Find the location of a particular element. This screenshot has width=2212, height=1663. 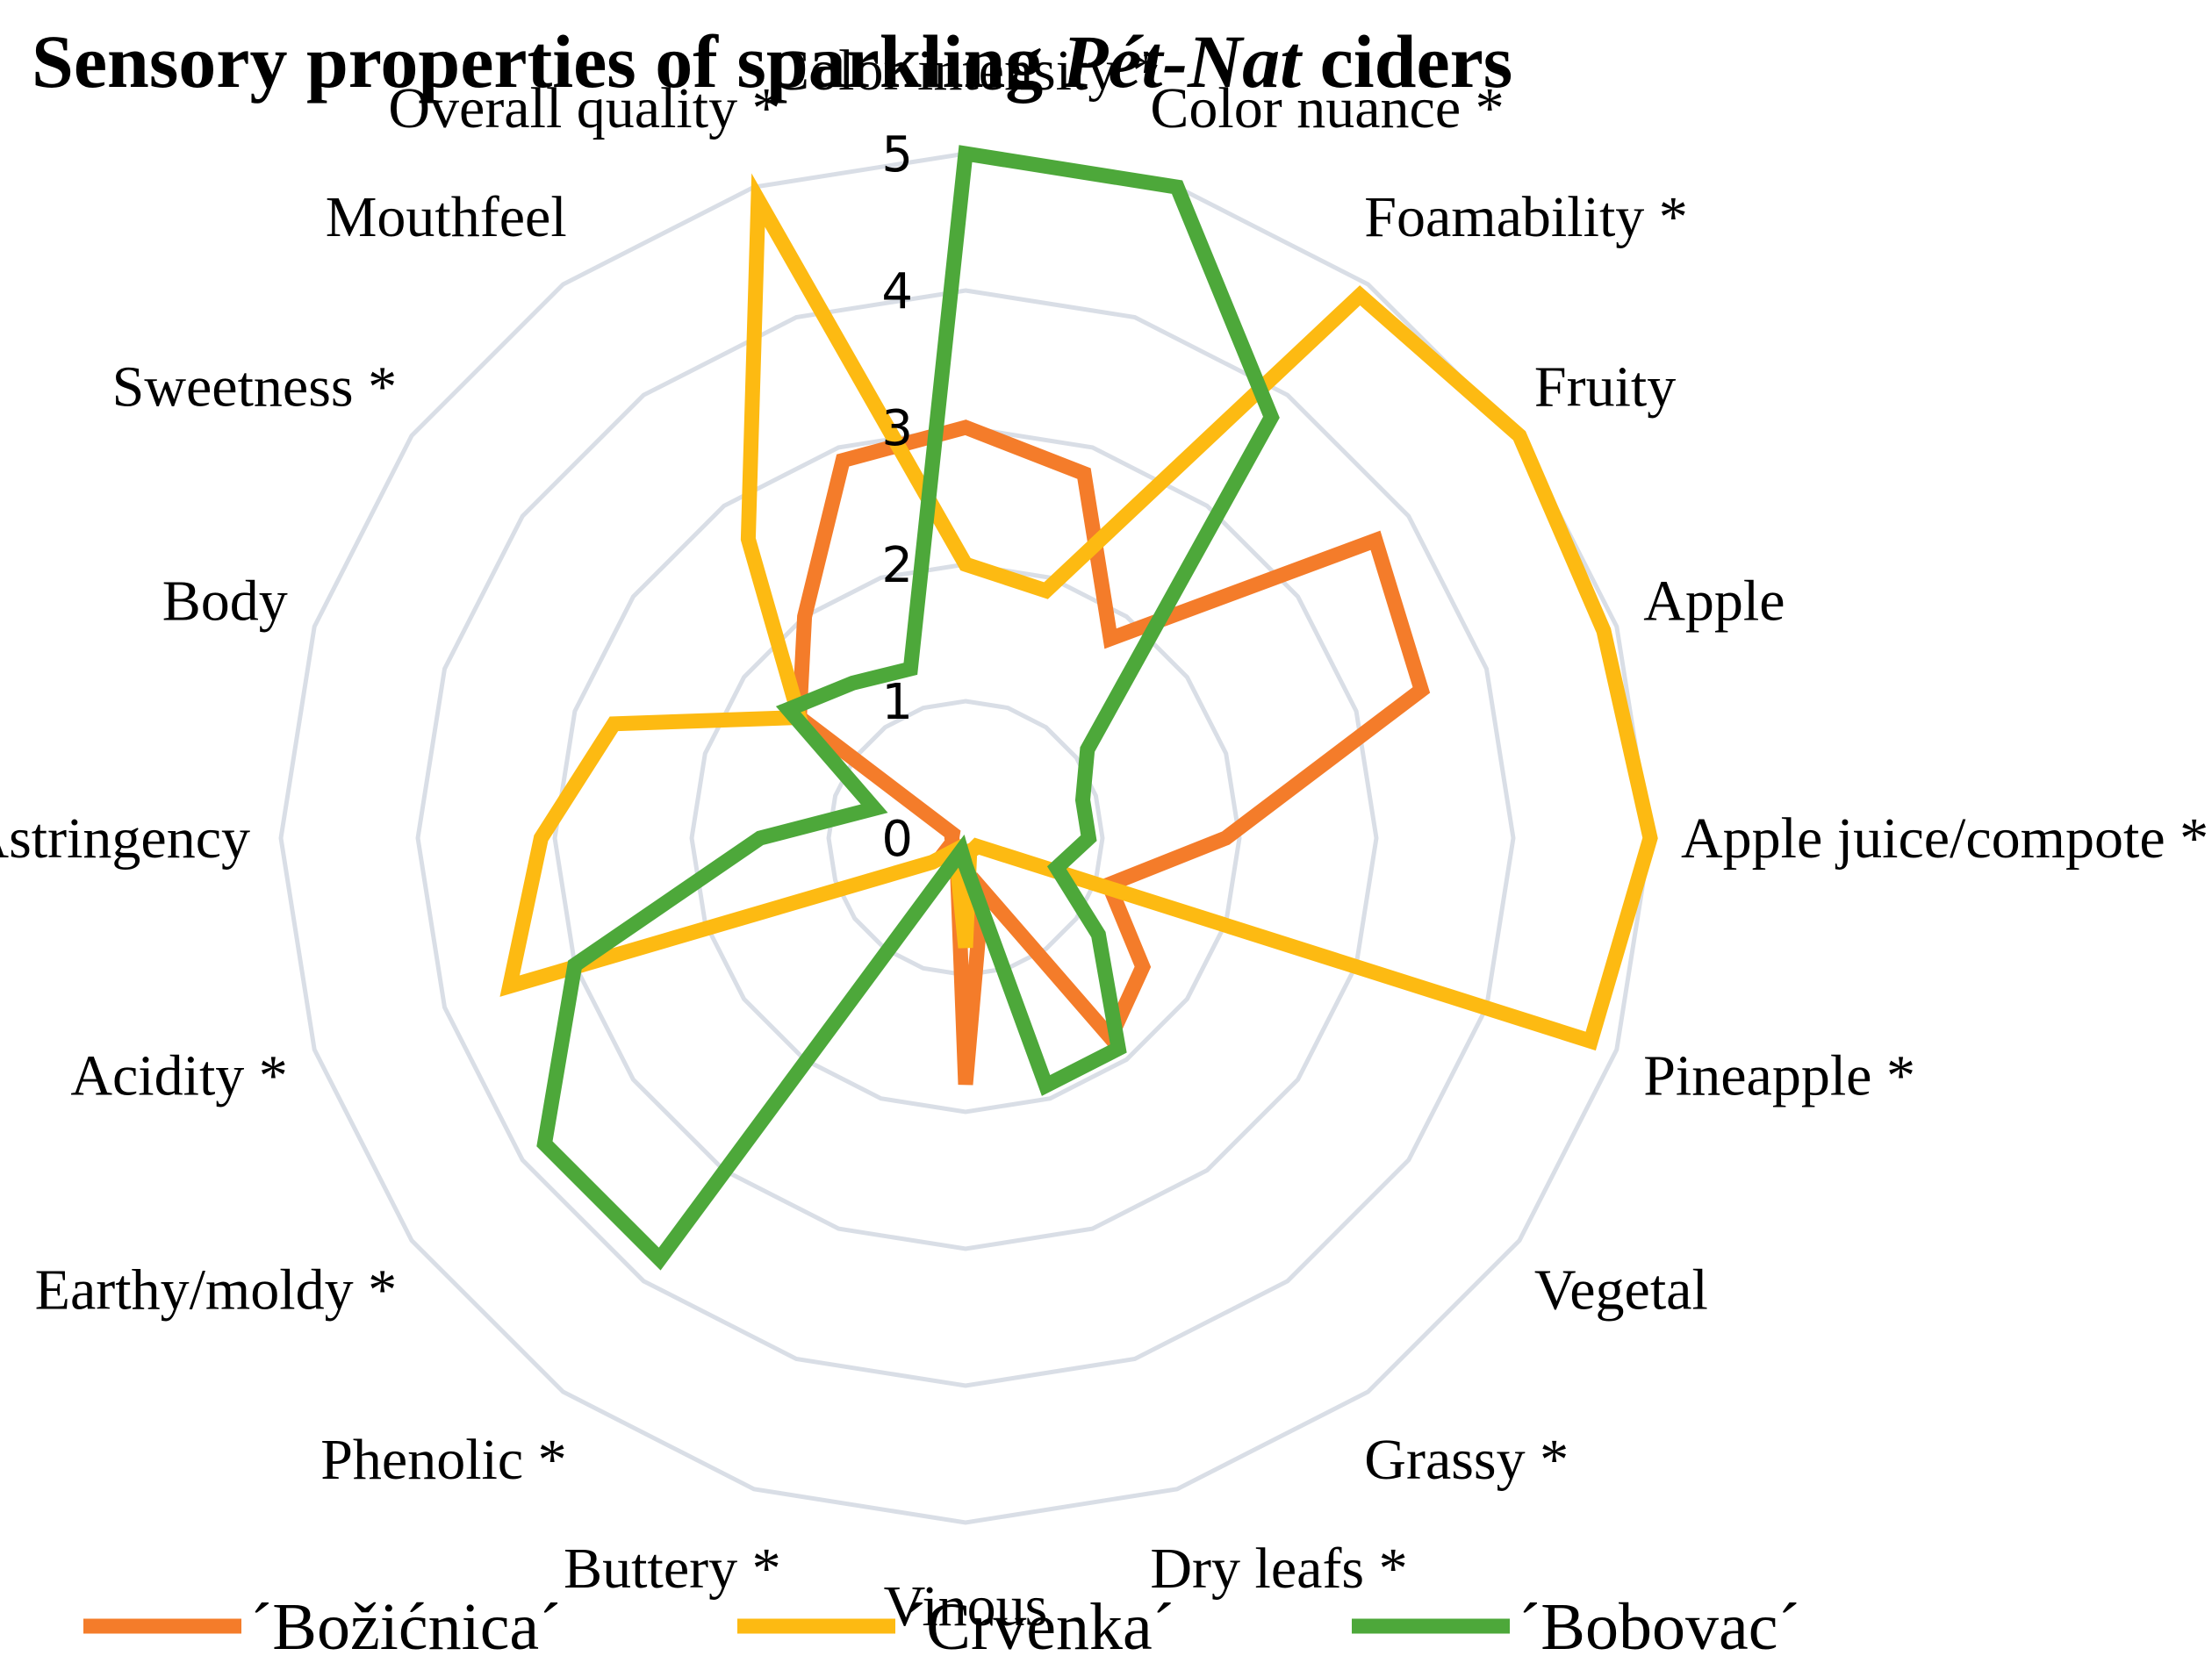

axis-label-body: Body is located at coordinates (225, 602).